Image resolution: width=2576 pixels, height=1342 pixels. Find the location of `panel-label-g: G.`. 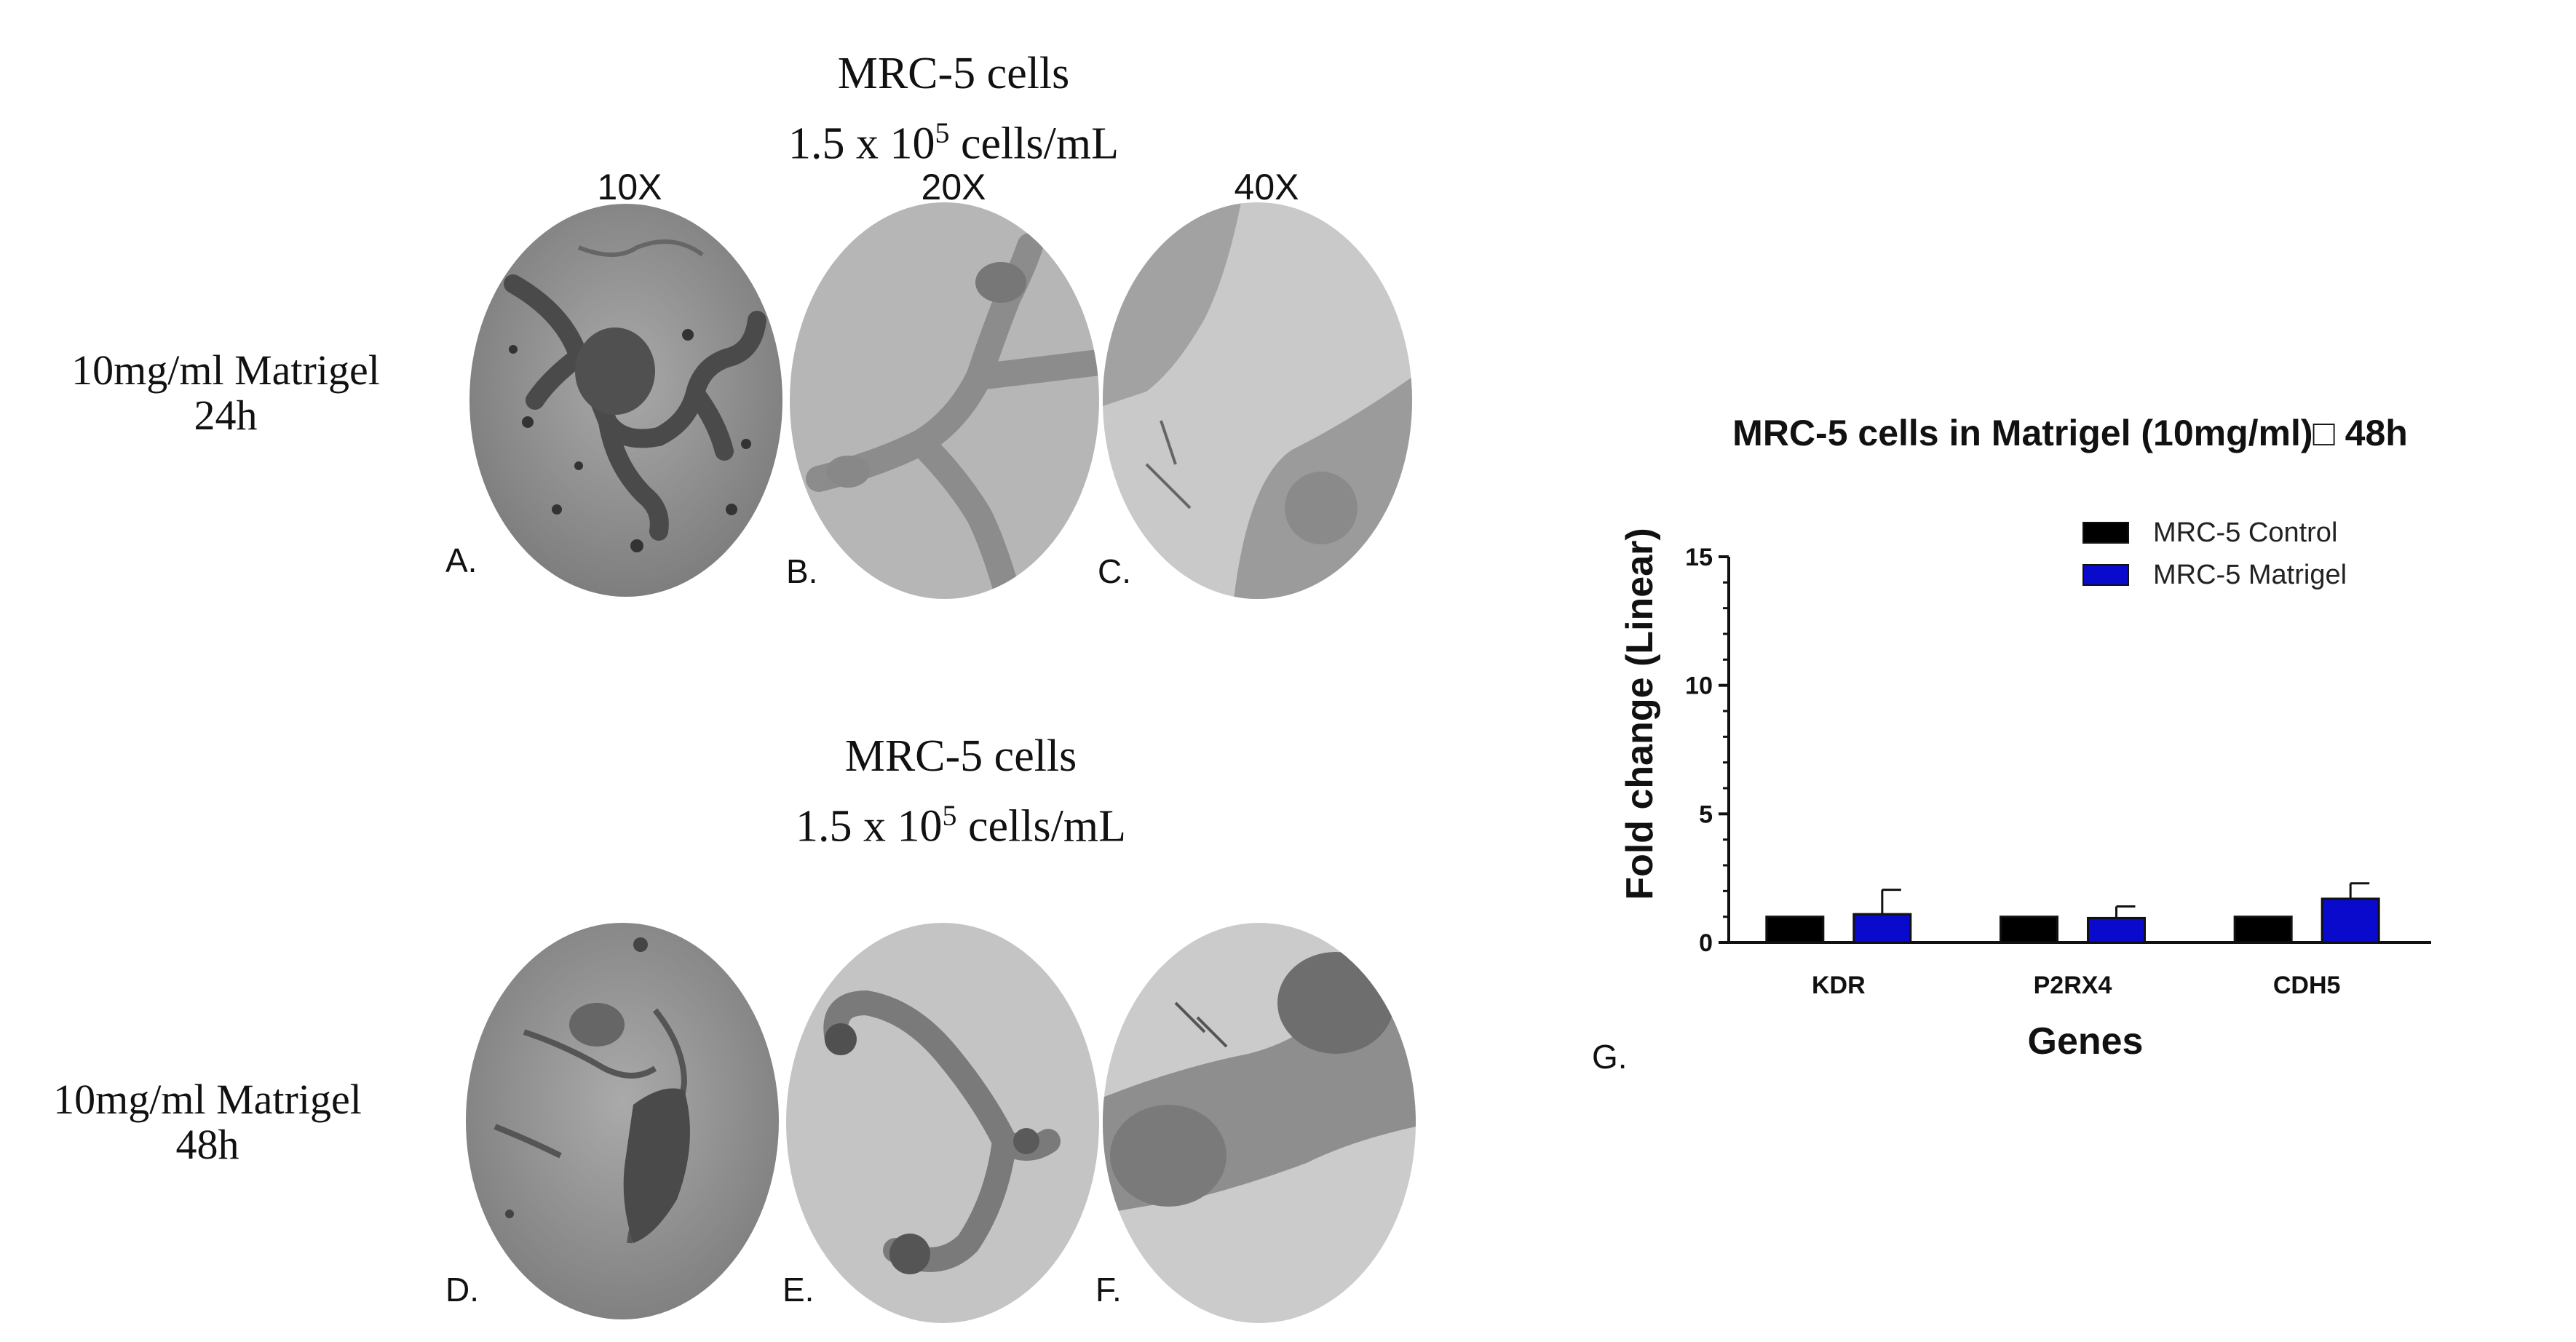

panel-label-g: G. is located at coordinates (1610, 1057).